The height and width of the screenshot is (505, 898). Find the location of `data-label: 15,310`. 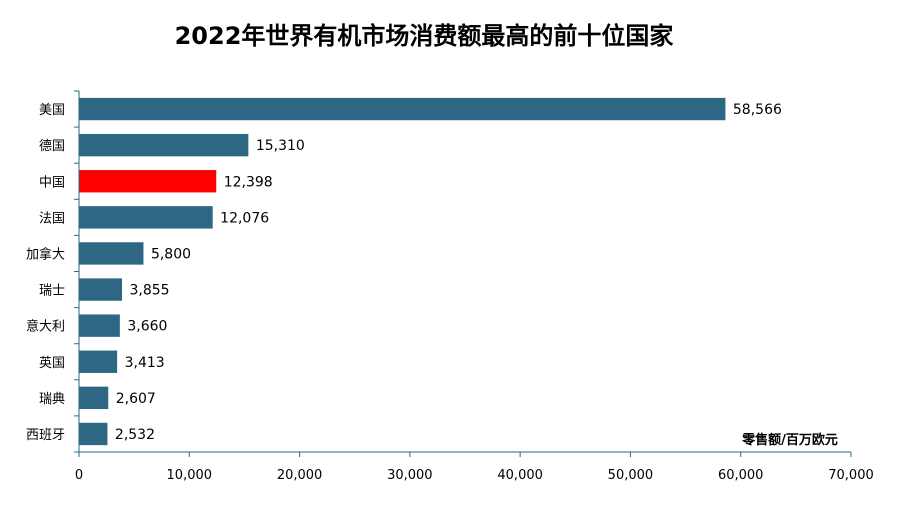

data-label: 15,310 is located at coordinates (280, 146).